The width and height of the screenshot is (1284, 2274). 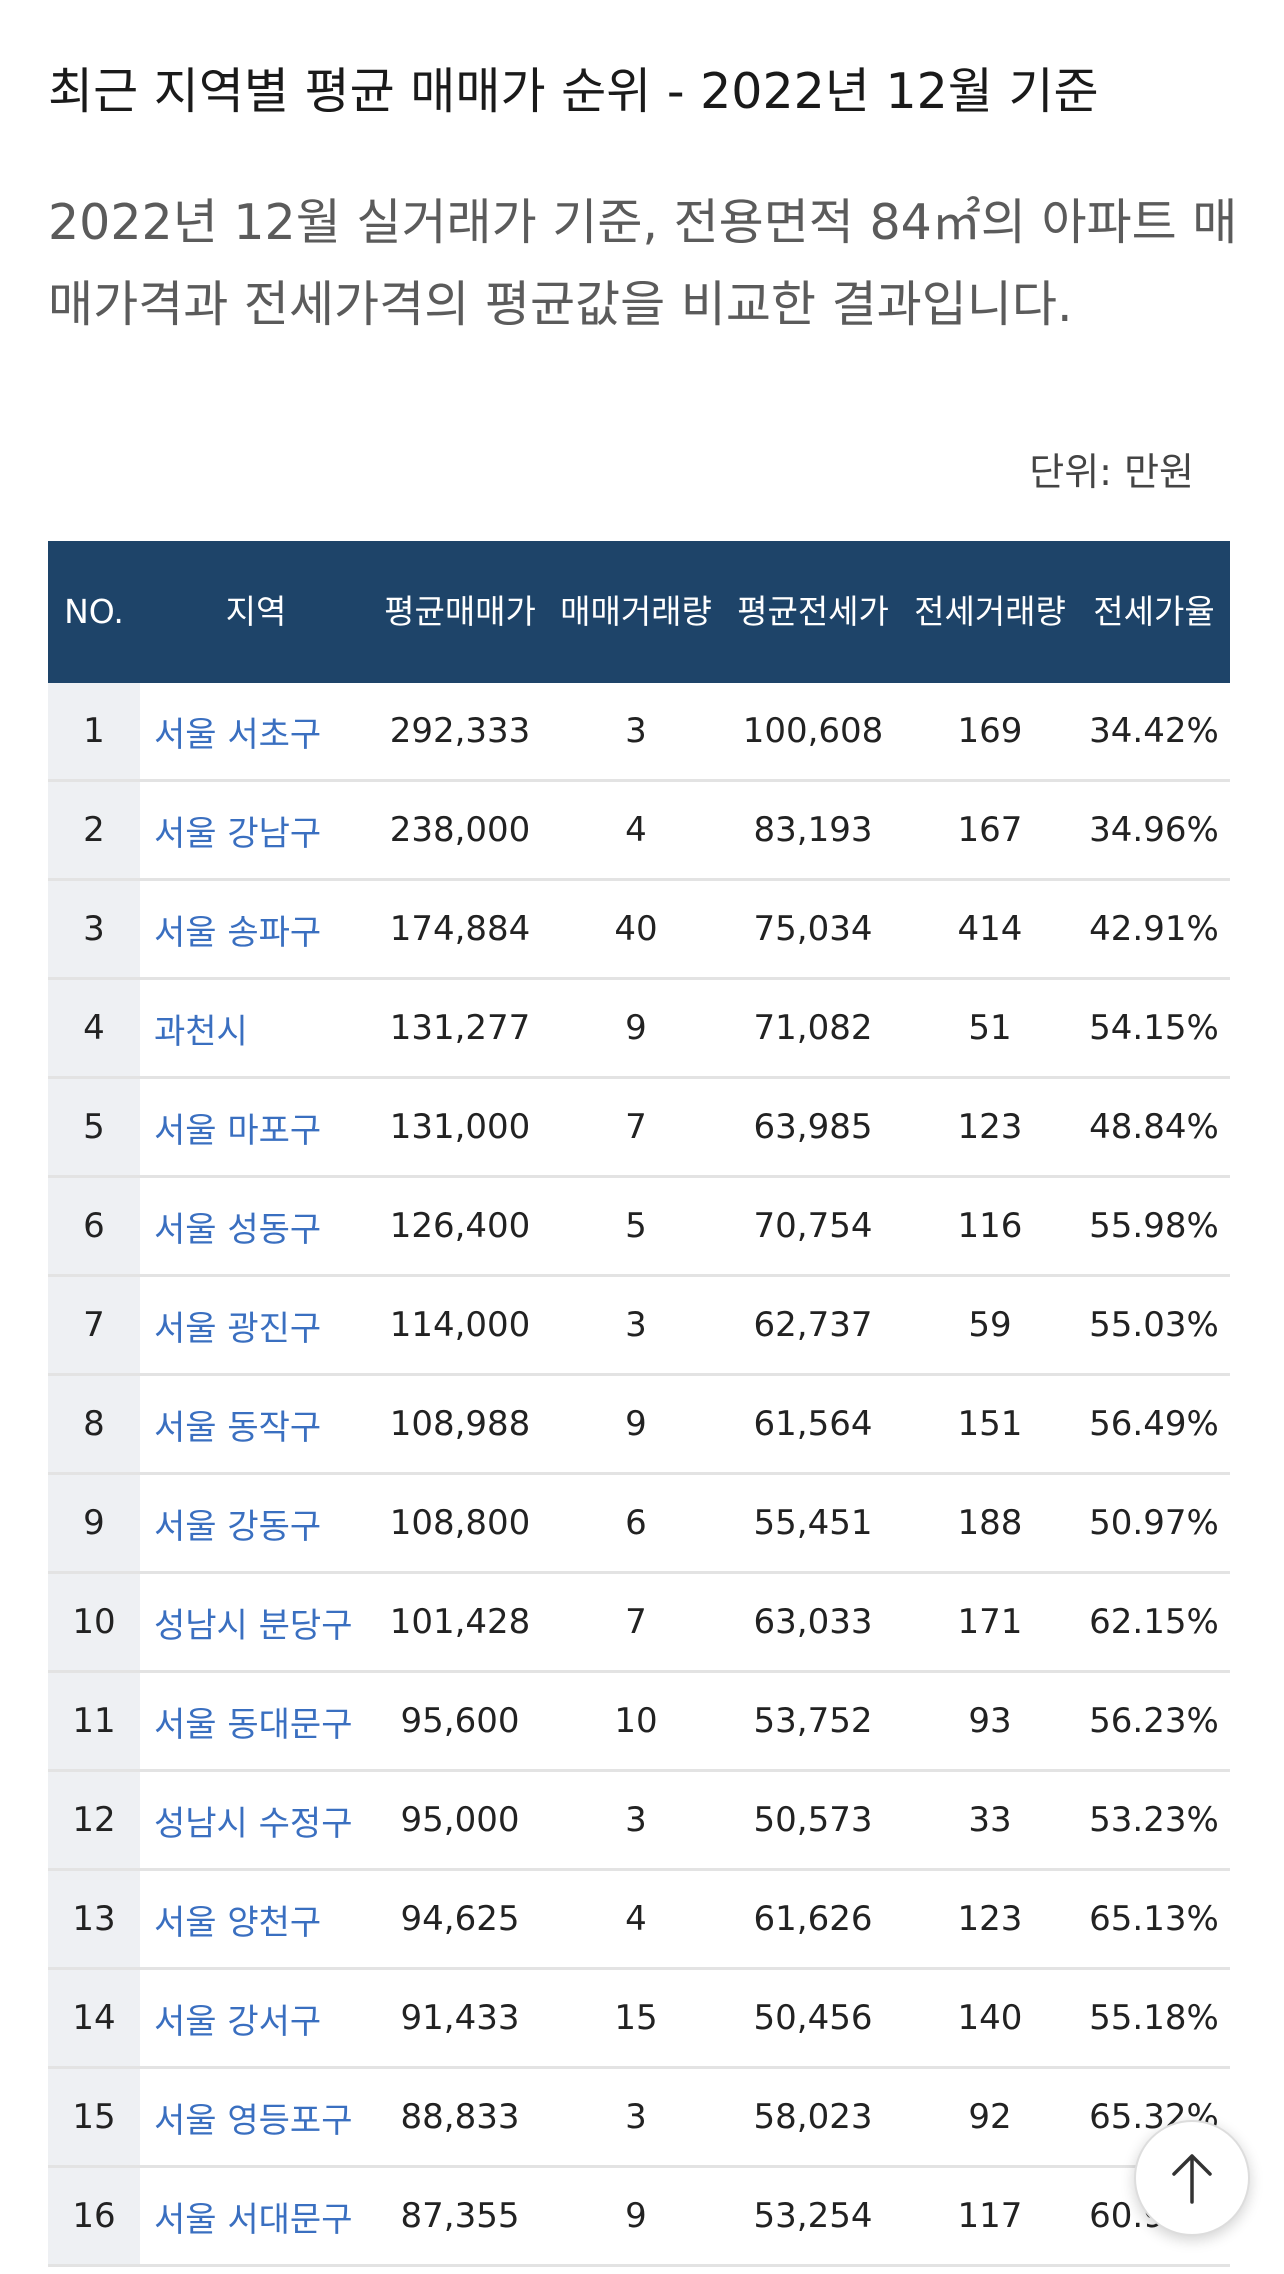 I want to click on jeonse-ratio: 55.98%, so click(x=1154, y=1226).